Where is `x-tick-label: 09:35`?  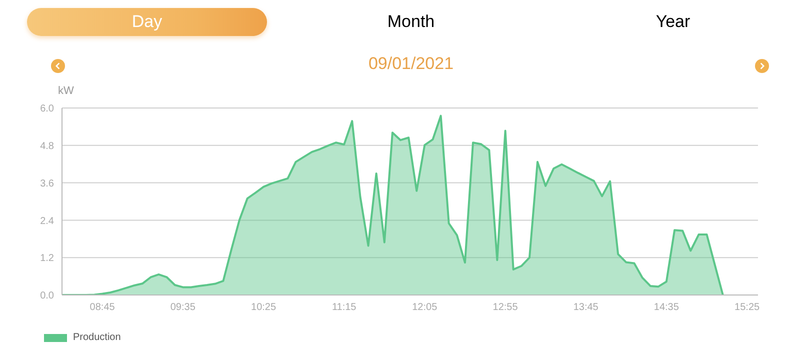
x-tick-label: 09:35 is located at coordinates (183, 308).